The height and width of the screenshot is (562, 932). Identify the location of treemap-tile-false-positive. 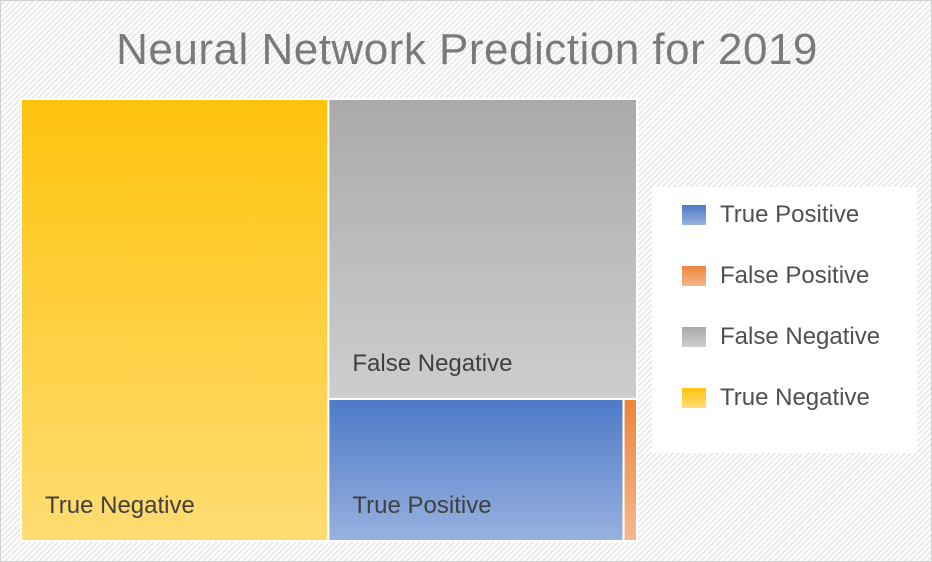
(630, 469).